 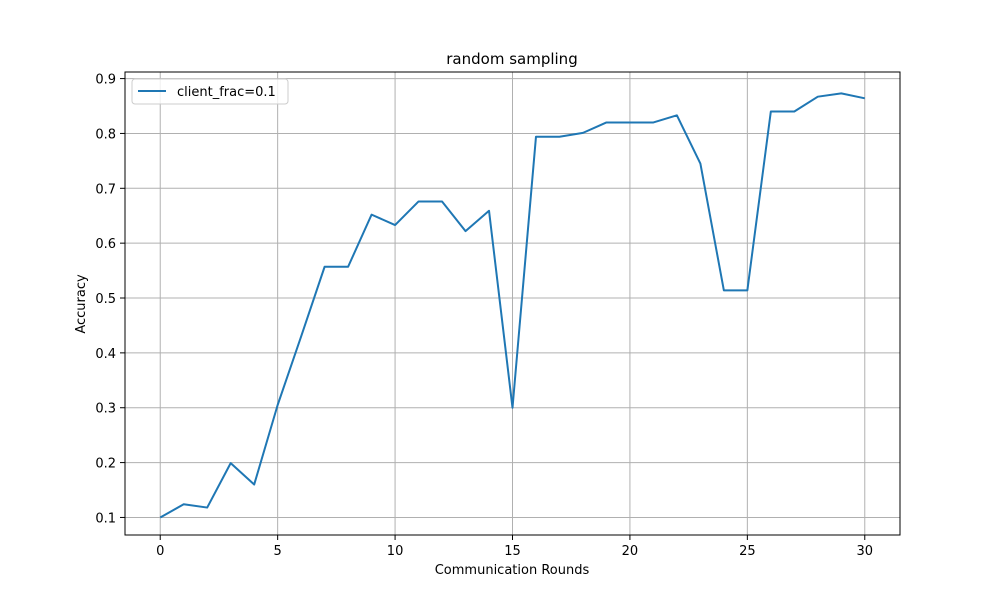 I want to click on x-tick-label: 15, so click(x=512, y=551).